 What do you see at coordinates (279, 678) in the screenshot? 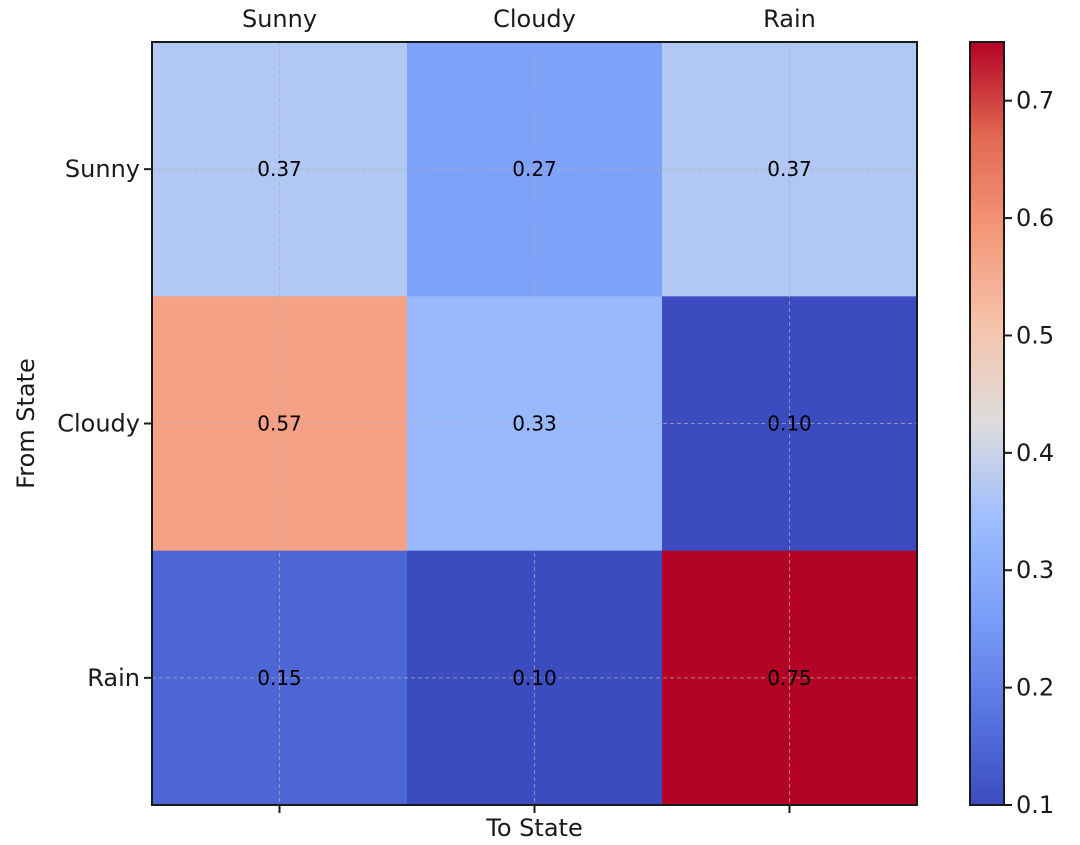
I see `cell-value-label: 0.15` at bounding box center [279, 678].